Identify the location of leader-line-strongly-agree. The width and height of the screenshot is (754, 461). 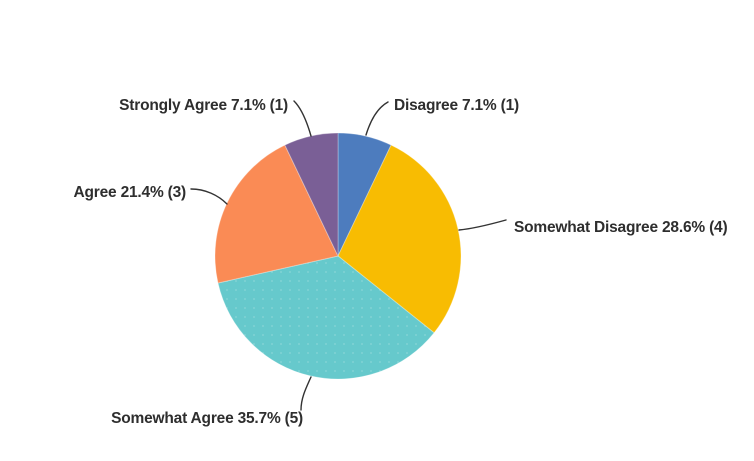
(302, 118).